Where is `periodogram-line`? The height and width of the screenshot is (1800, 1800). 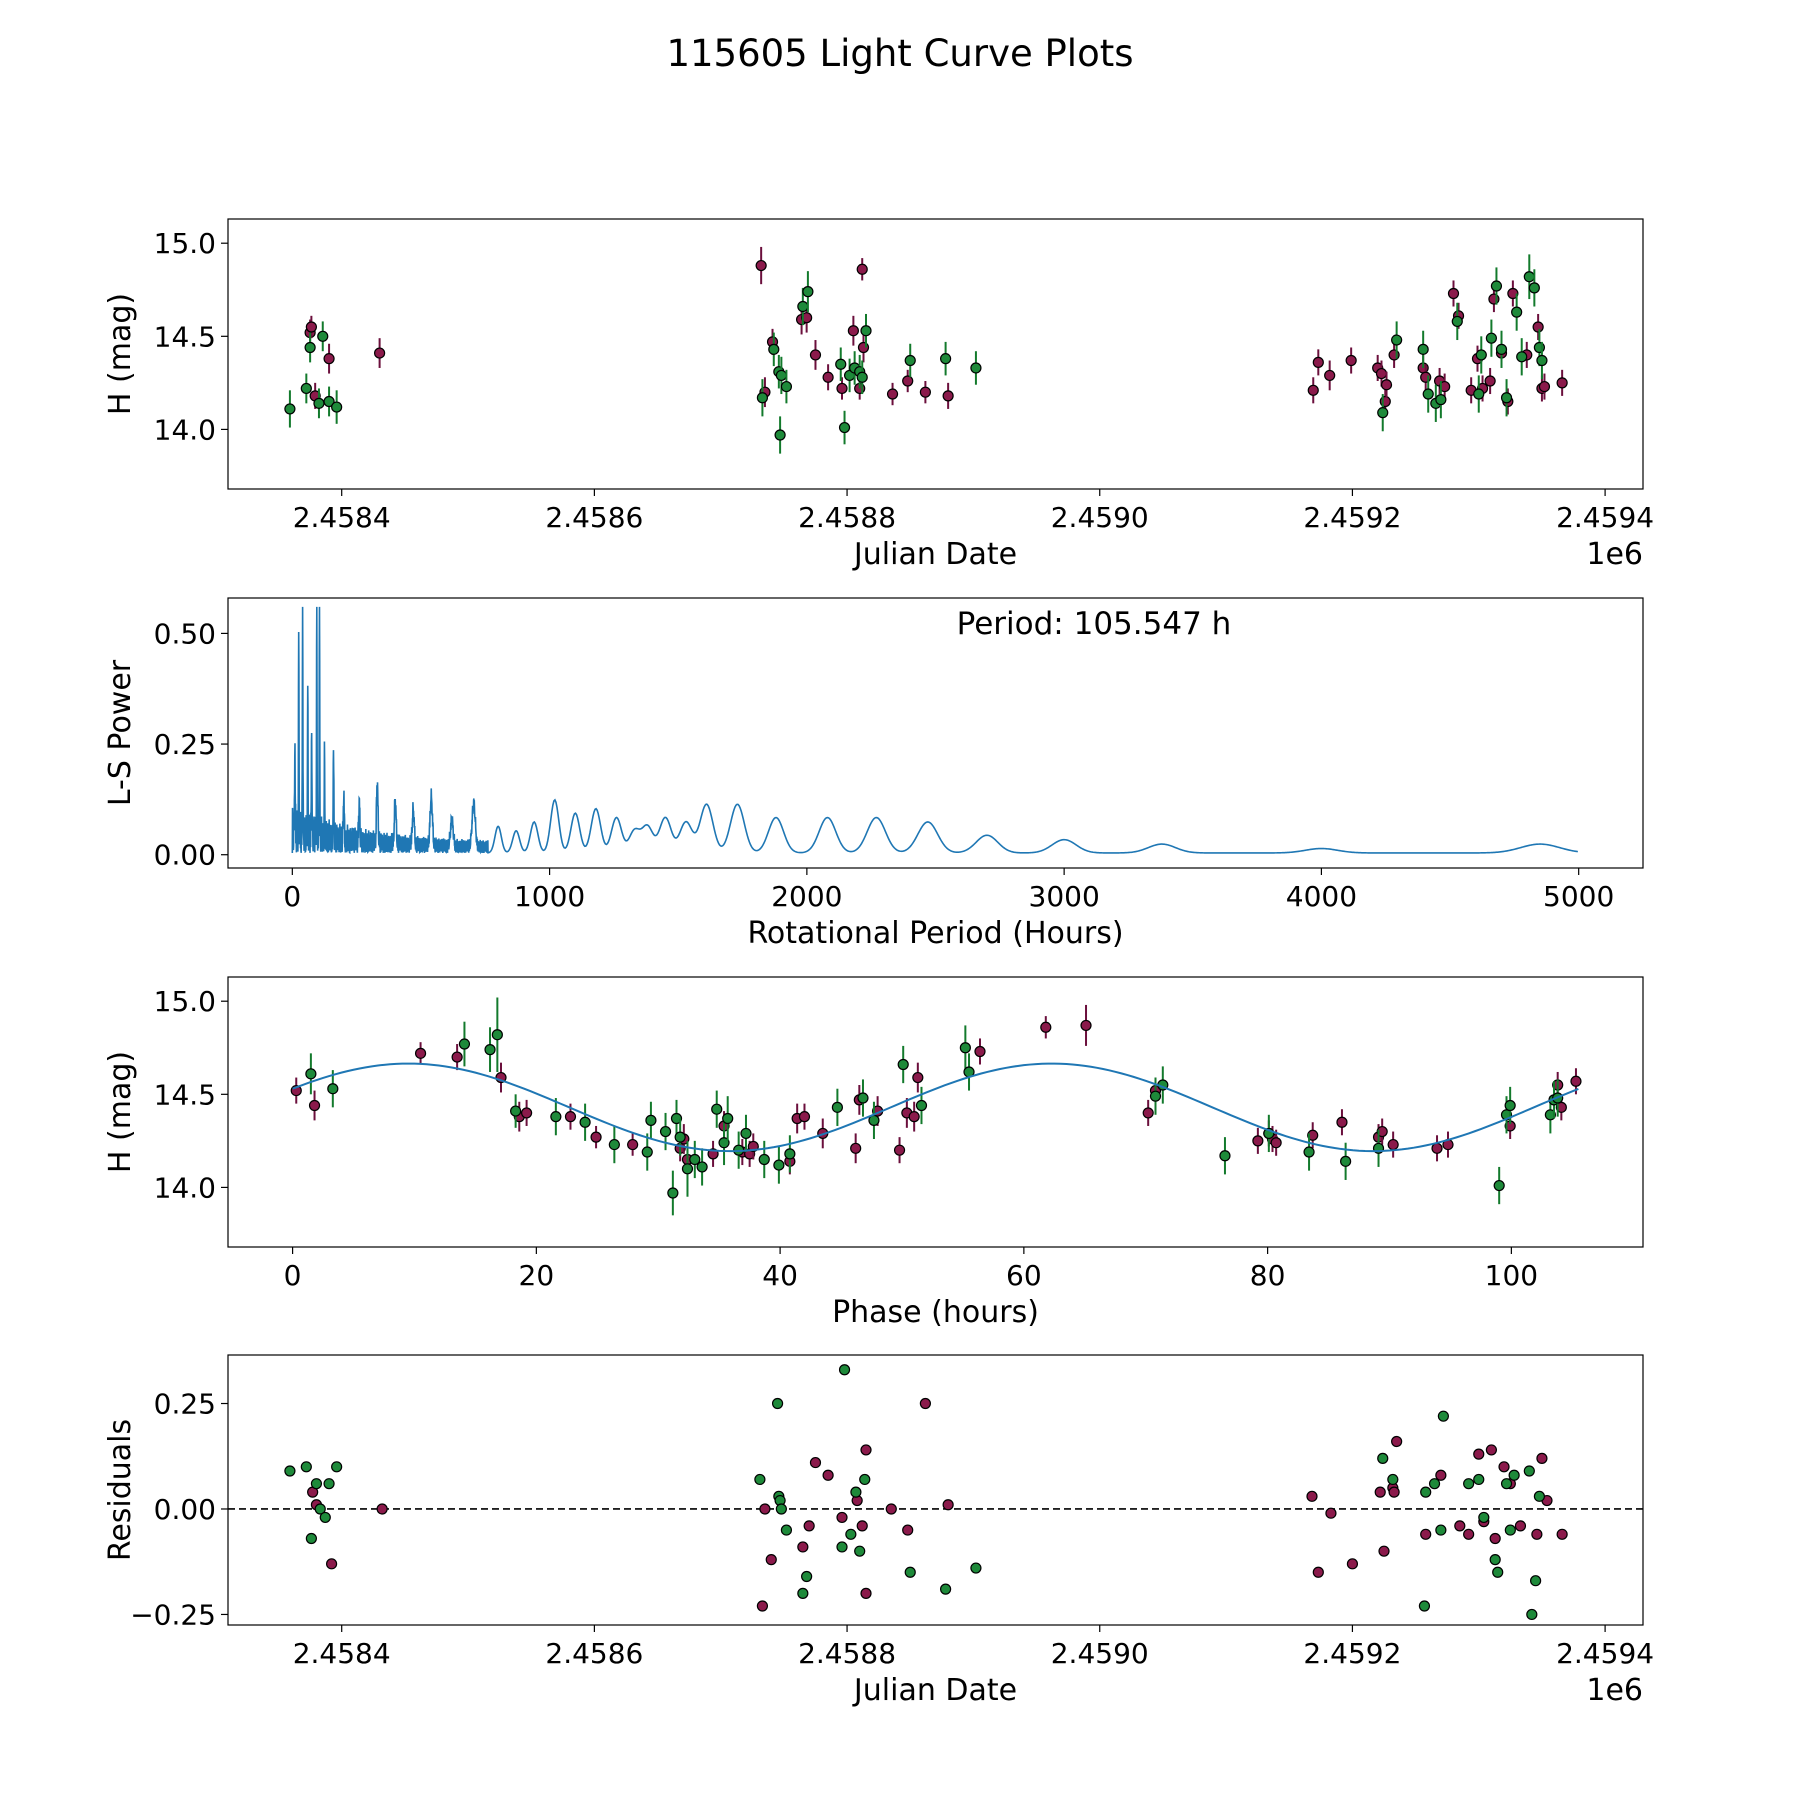 periodogram-line is located at coordinates (934, 730).